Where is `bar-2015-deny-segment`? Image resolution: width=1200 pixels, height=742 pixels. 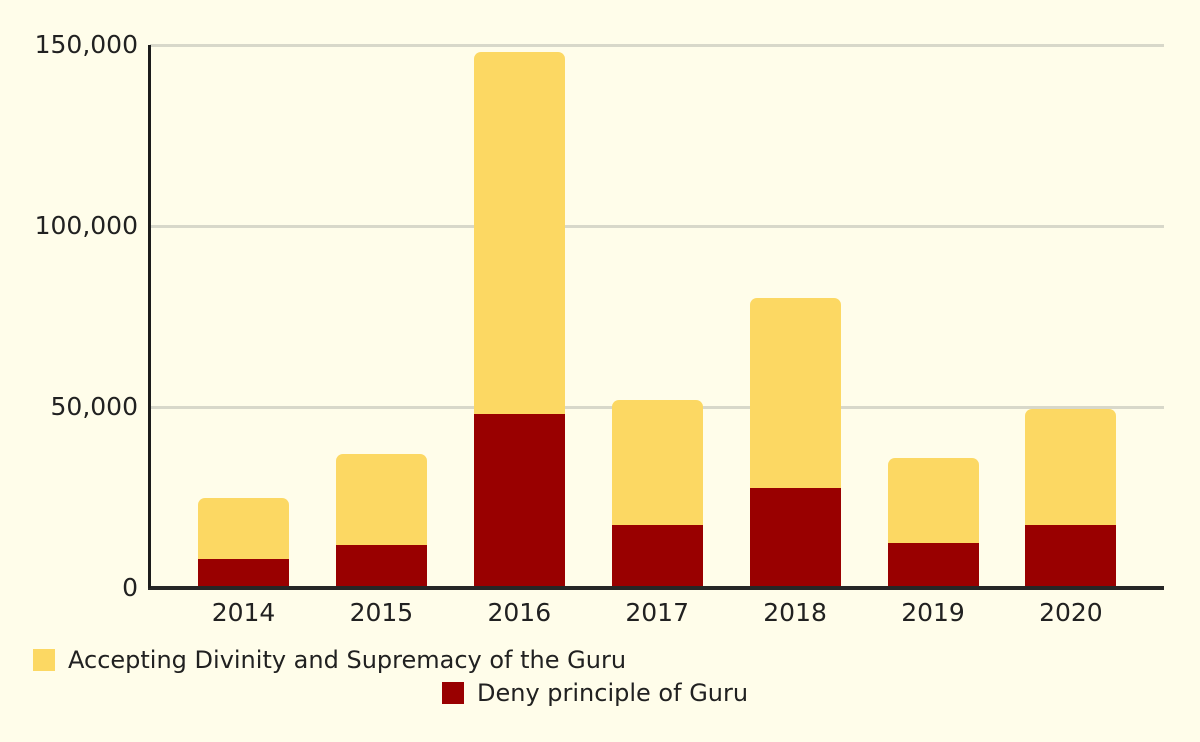
bar-2015-deny-segment is located at coordinates (381, 566).